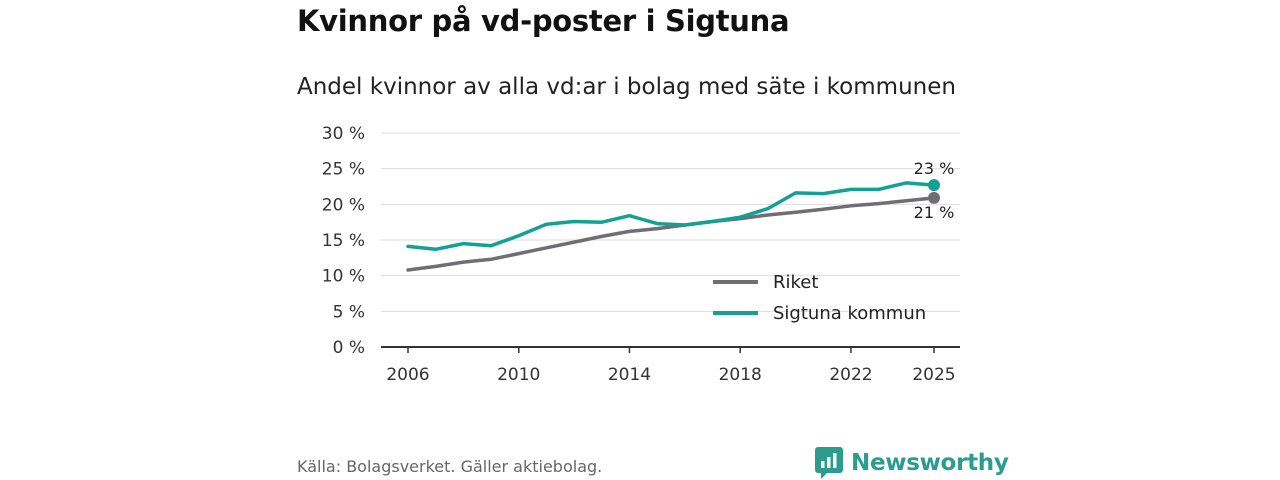  Describe the element at coordinates (349, 348) in the screenshot. I see `y-tick-label: 0 %` at that location.